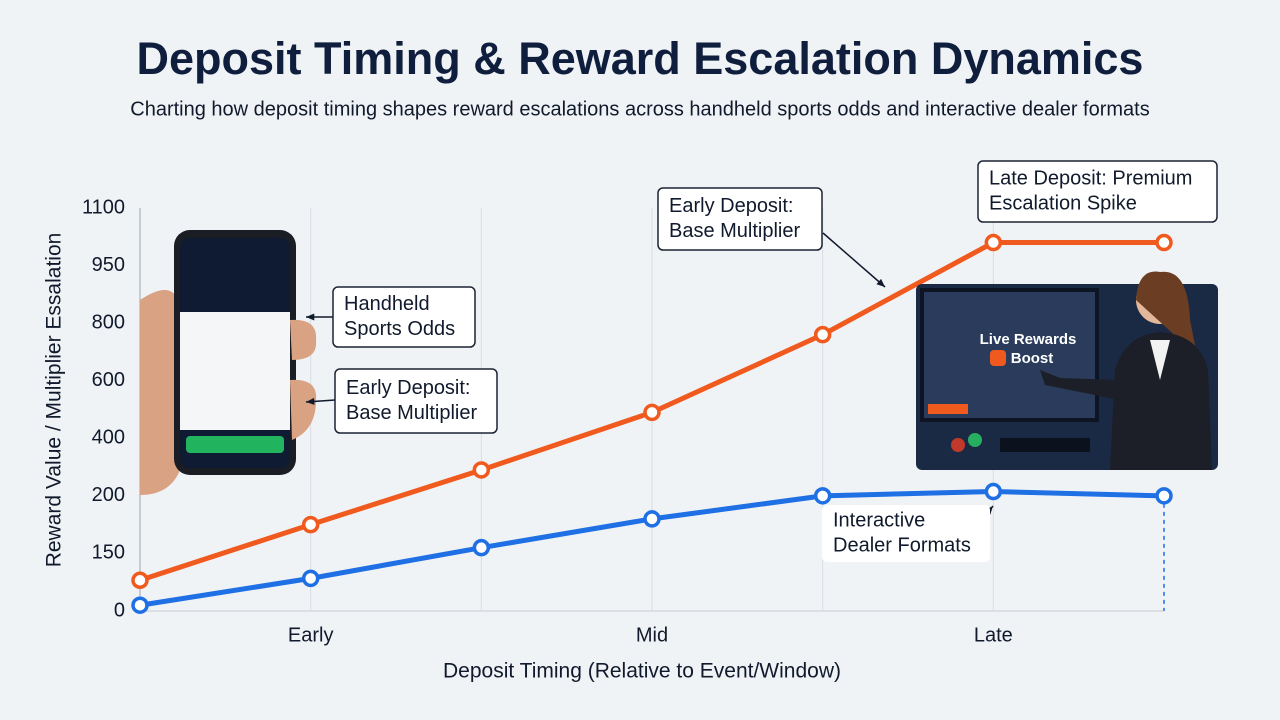  Describe the element at coordinates (235, 444) in the screenshot. I see `phone-button` at that location.